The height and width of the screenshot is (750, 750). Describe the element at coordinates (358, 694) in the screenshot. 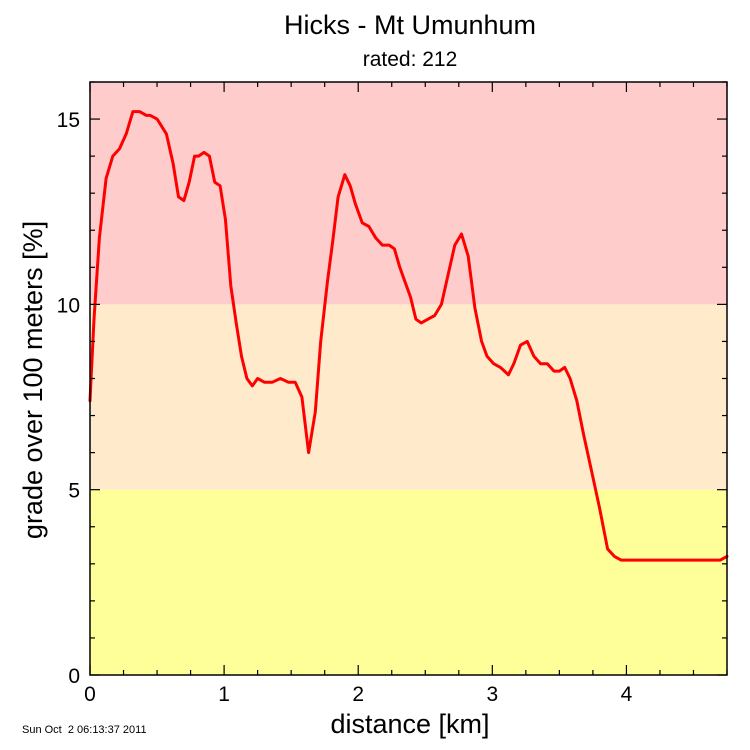

I see `x-tick-label: 2` at that location.